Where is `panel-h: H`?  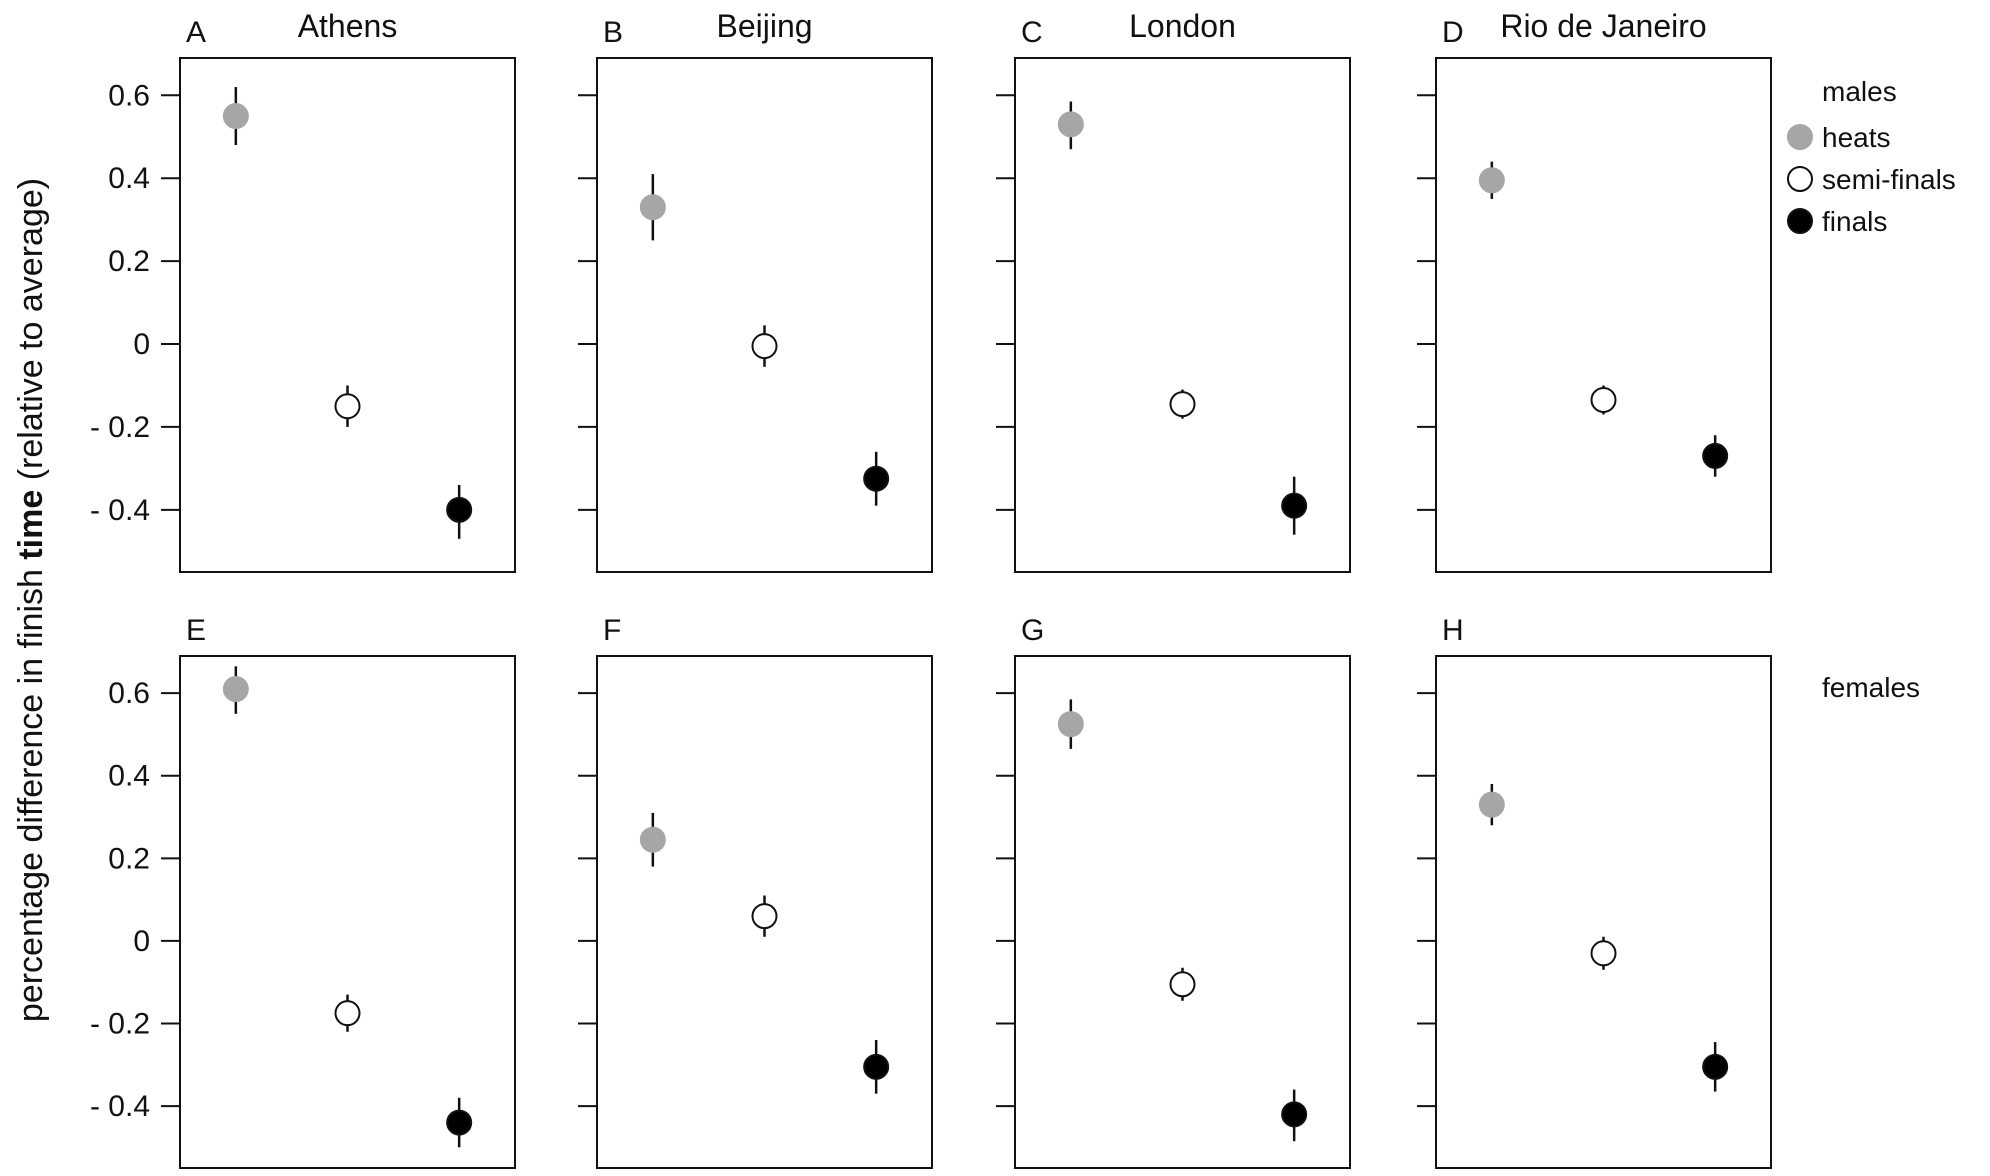 panel-h: H is located at coordinates (1594, 891).